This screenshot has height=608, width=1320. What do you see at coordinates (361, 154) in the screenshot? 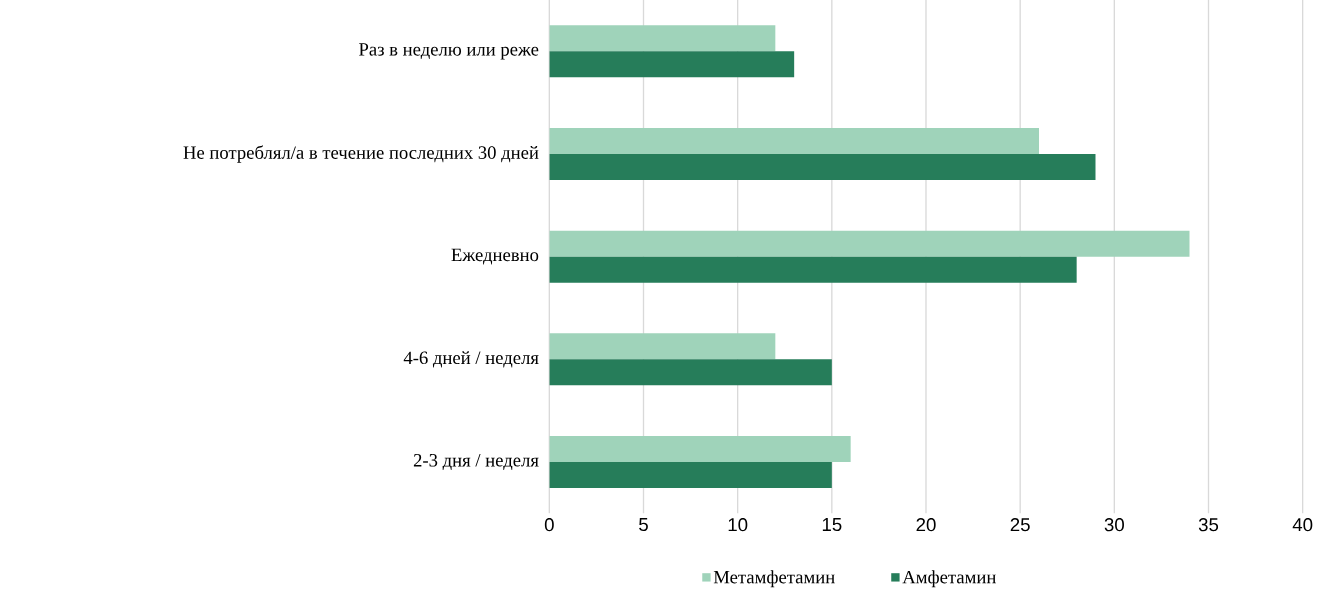
I see `y-tick-label: Не потреблял/а в течение последних 30 дней` at bounding box center [361, 154].